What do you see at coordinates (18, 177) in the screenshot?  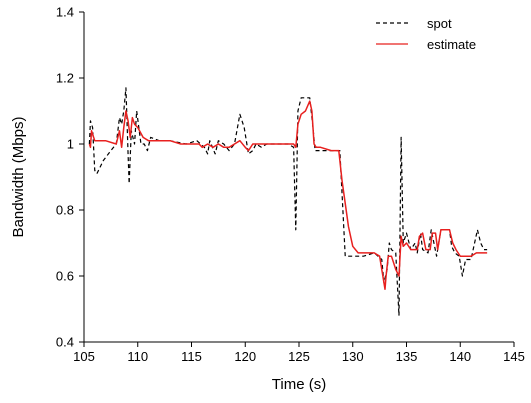 I see `y-axis-label: Bandwidth (Mbps)` at bounding box center [18, 177].